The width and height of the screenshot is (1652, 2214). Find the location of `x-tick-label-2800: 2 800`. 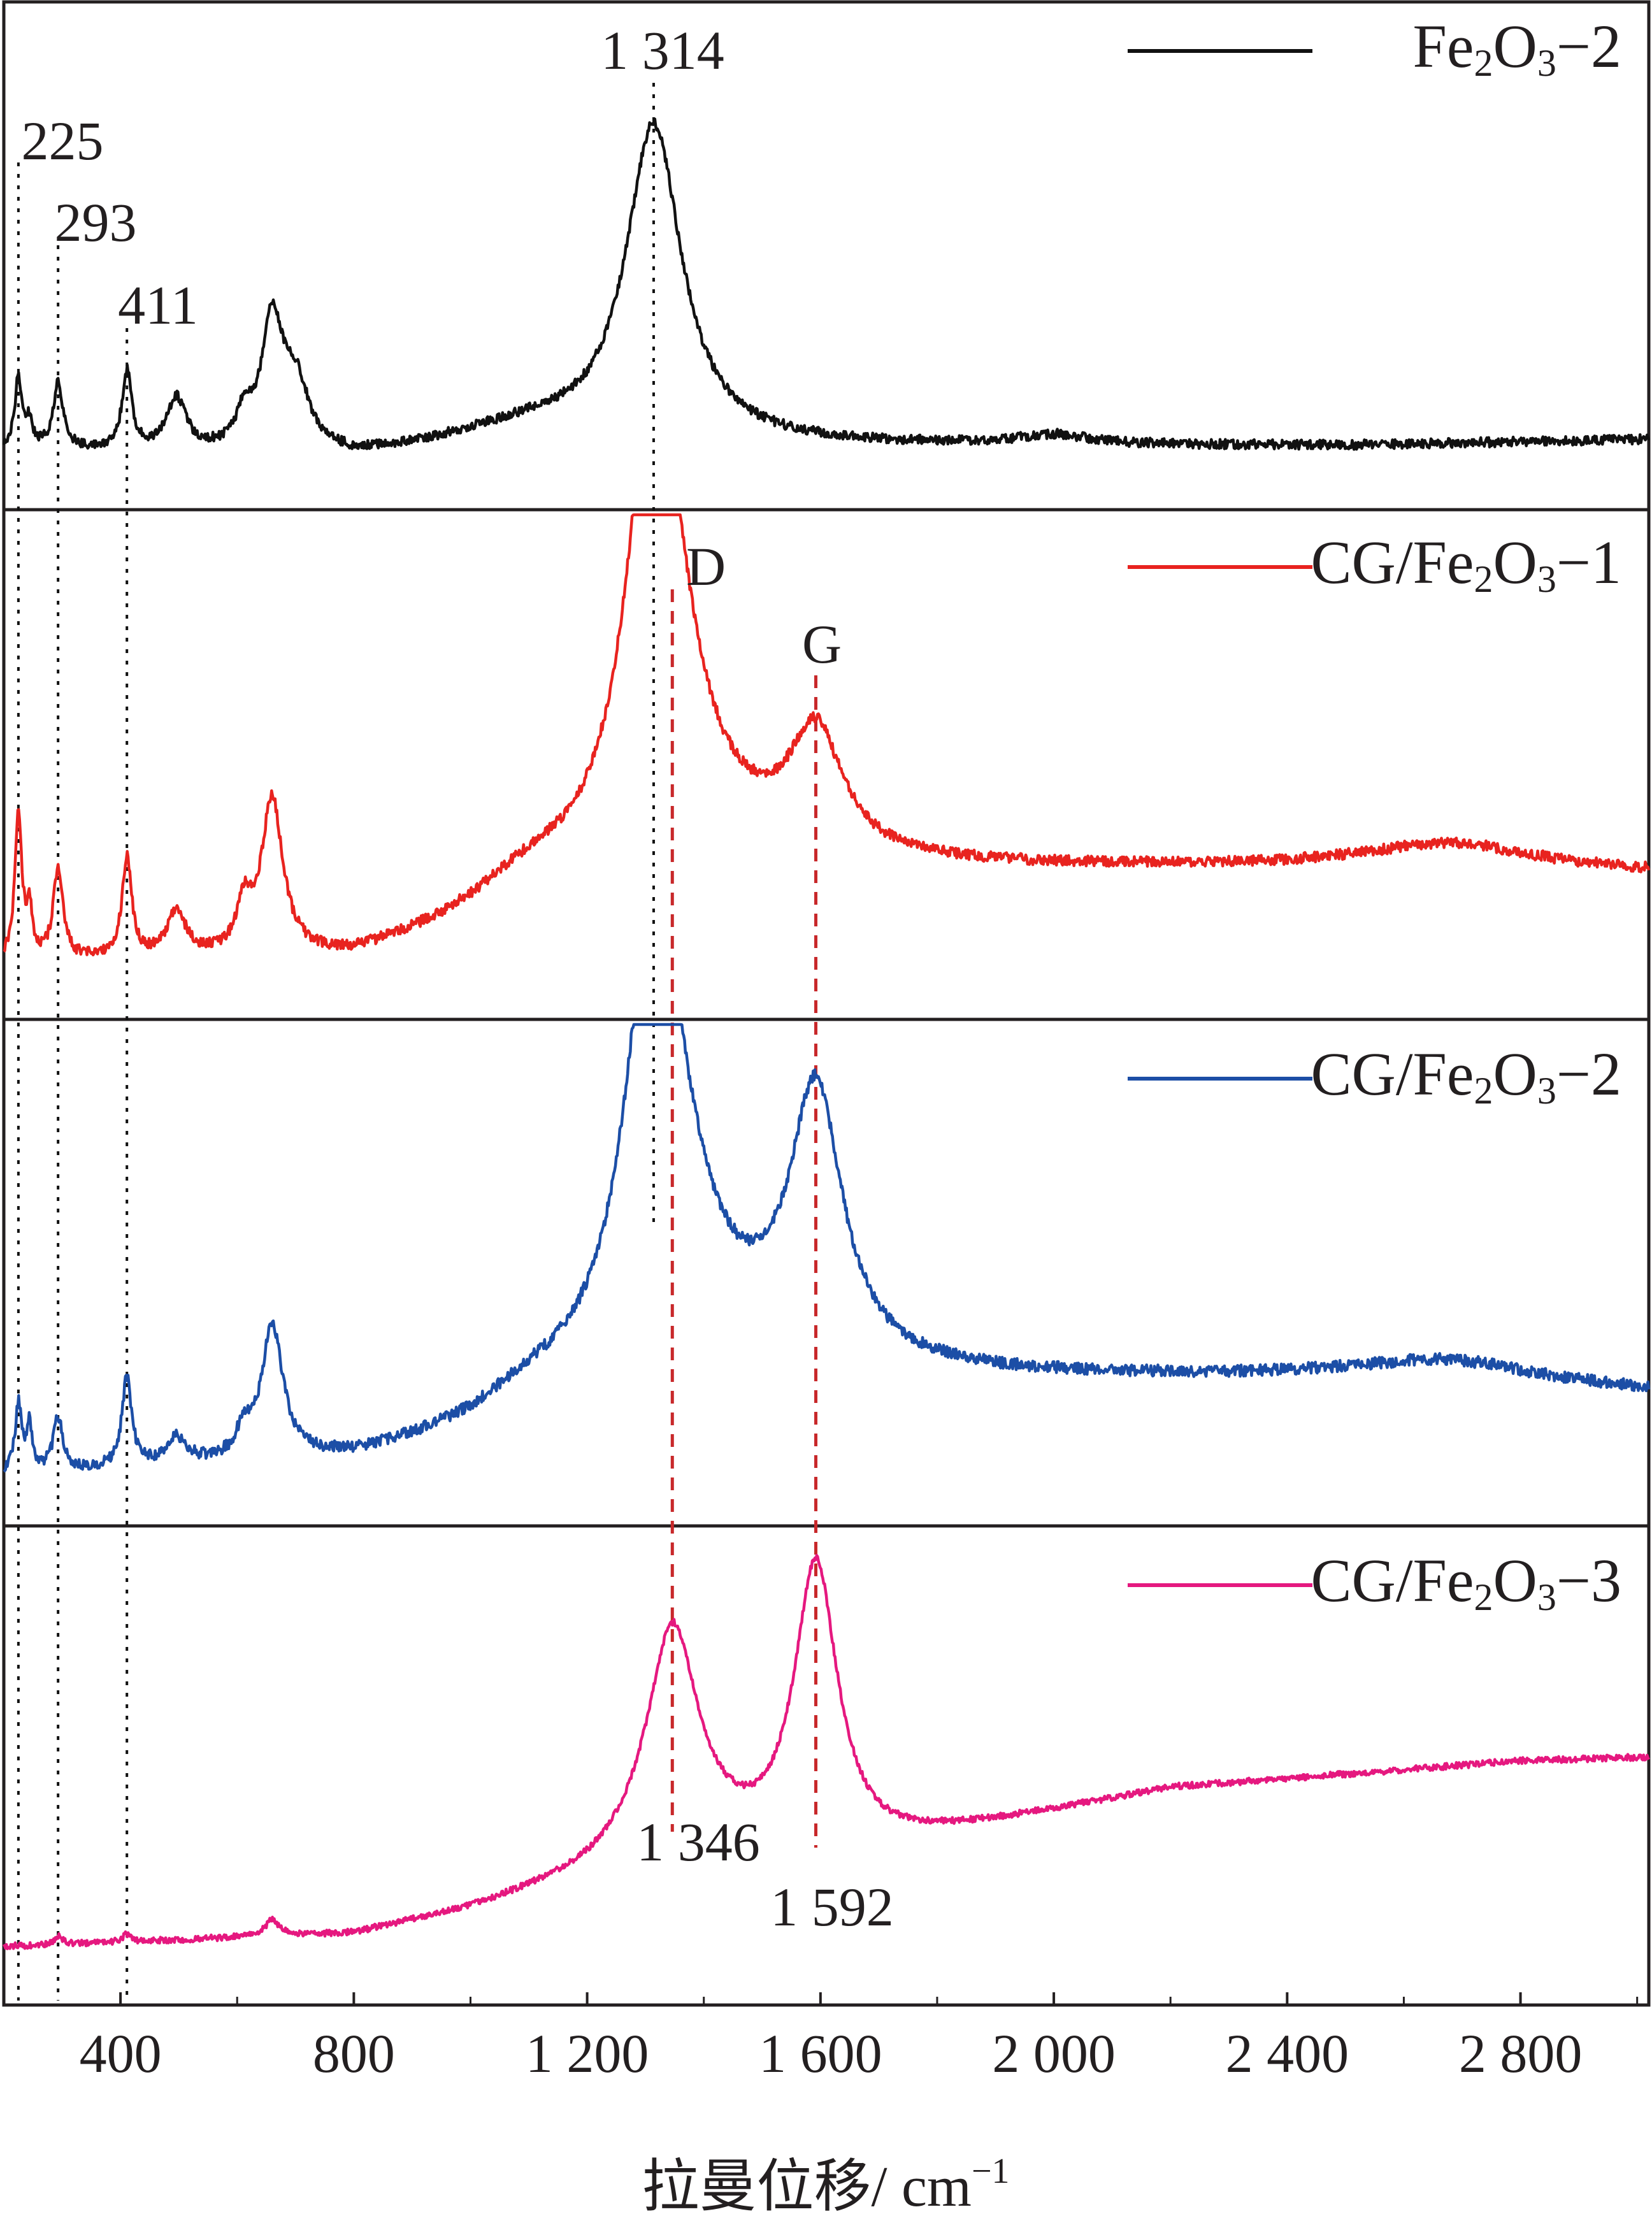

x-tick-label-2800: 2 800 is located at coordinates (1521, 2053).